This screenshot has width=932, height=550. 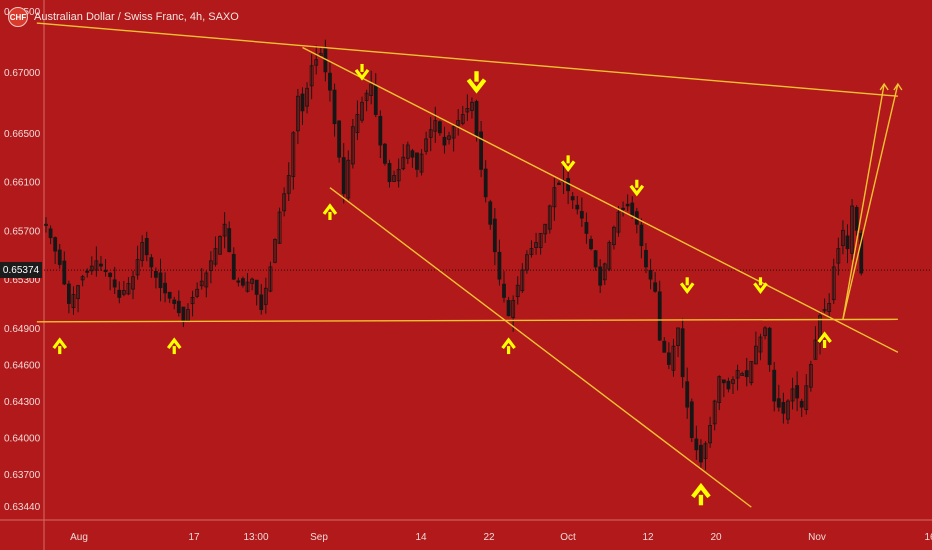 What do you see at coordinates (22, 365) in the screenshot?
I see `y-tick-label: 0.64600` at bounding box center [22, 365].